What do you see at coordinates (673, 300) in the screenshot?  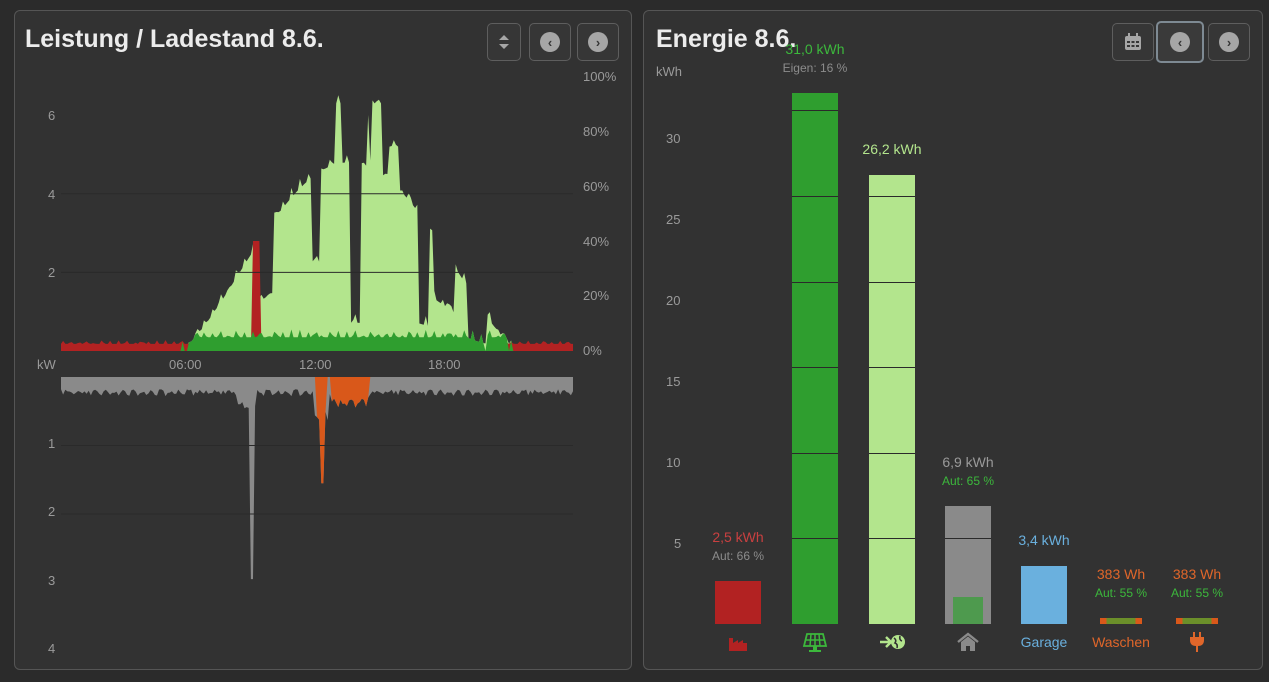 I see `y-tick: 20` at bounding box center [673, 300].